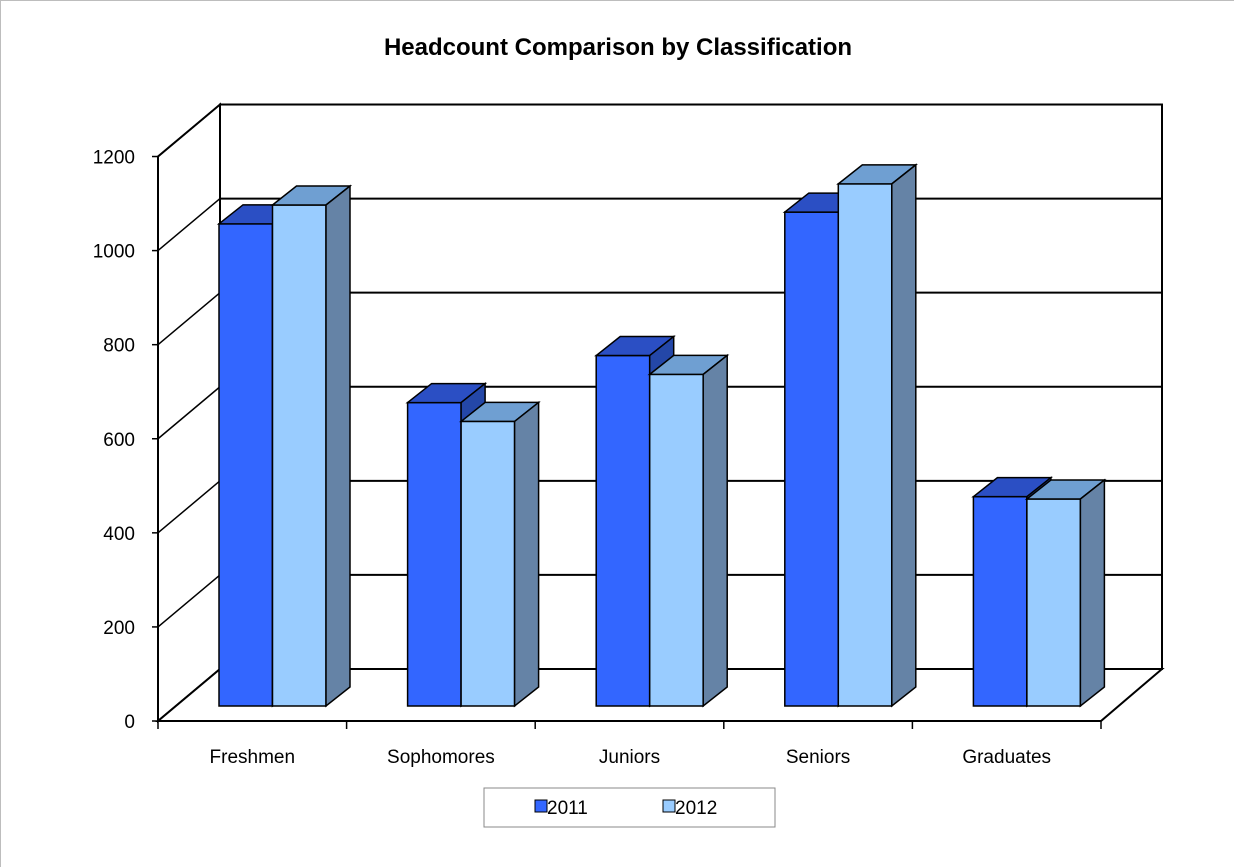 This screenshot has width=1234, height=868. I want to click on y-tick-label: 1200, so click(114, 158).